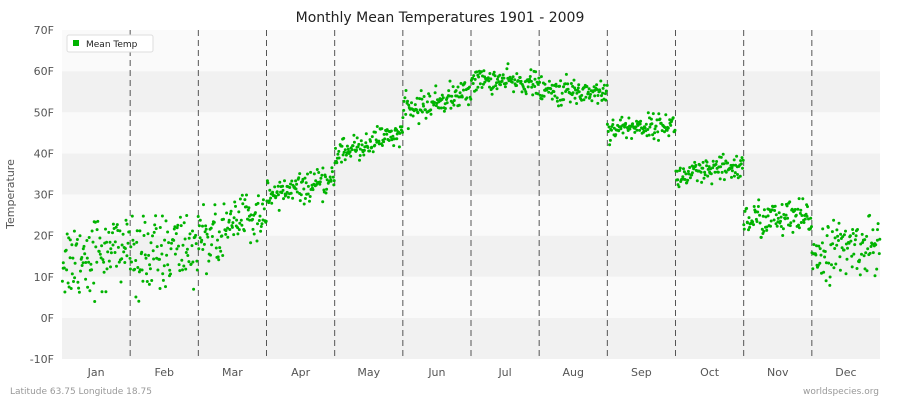 The width and height of the screenshot is (900, 400). I want to click on y-tick-label: 10F, so click(44, 277).